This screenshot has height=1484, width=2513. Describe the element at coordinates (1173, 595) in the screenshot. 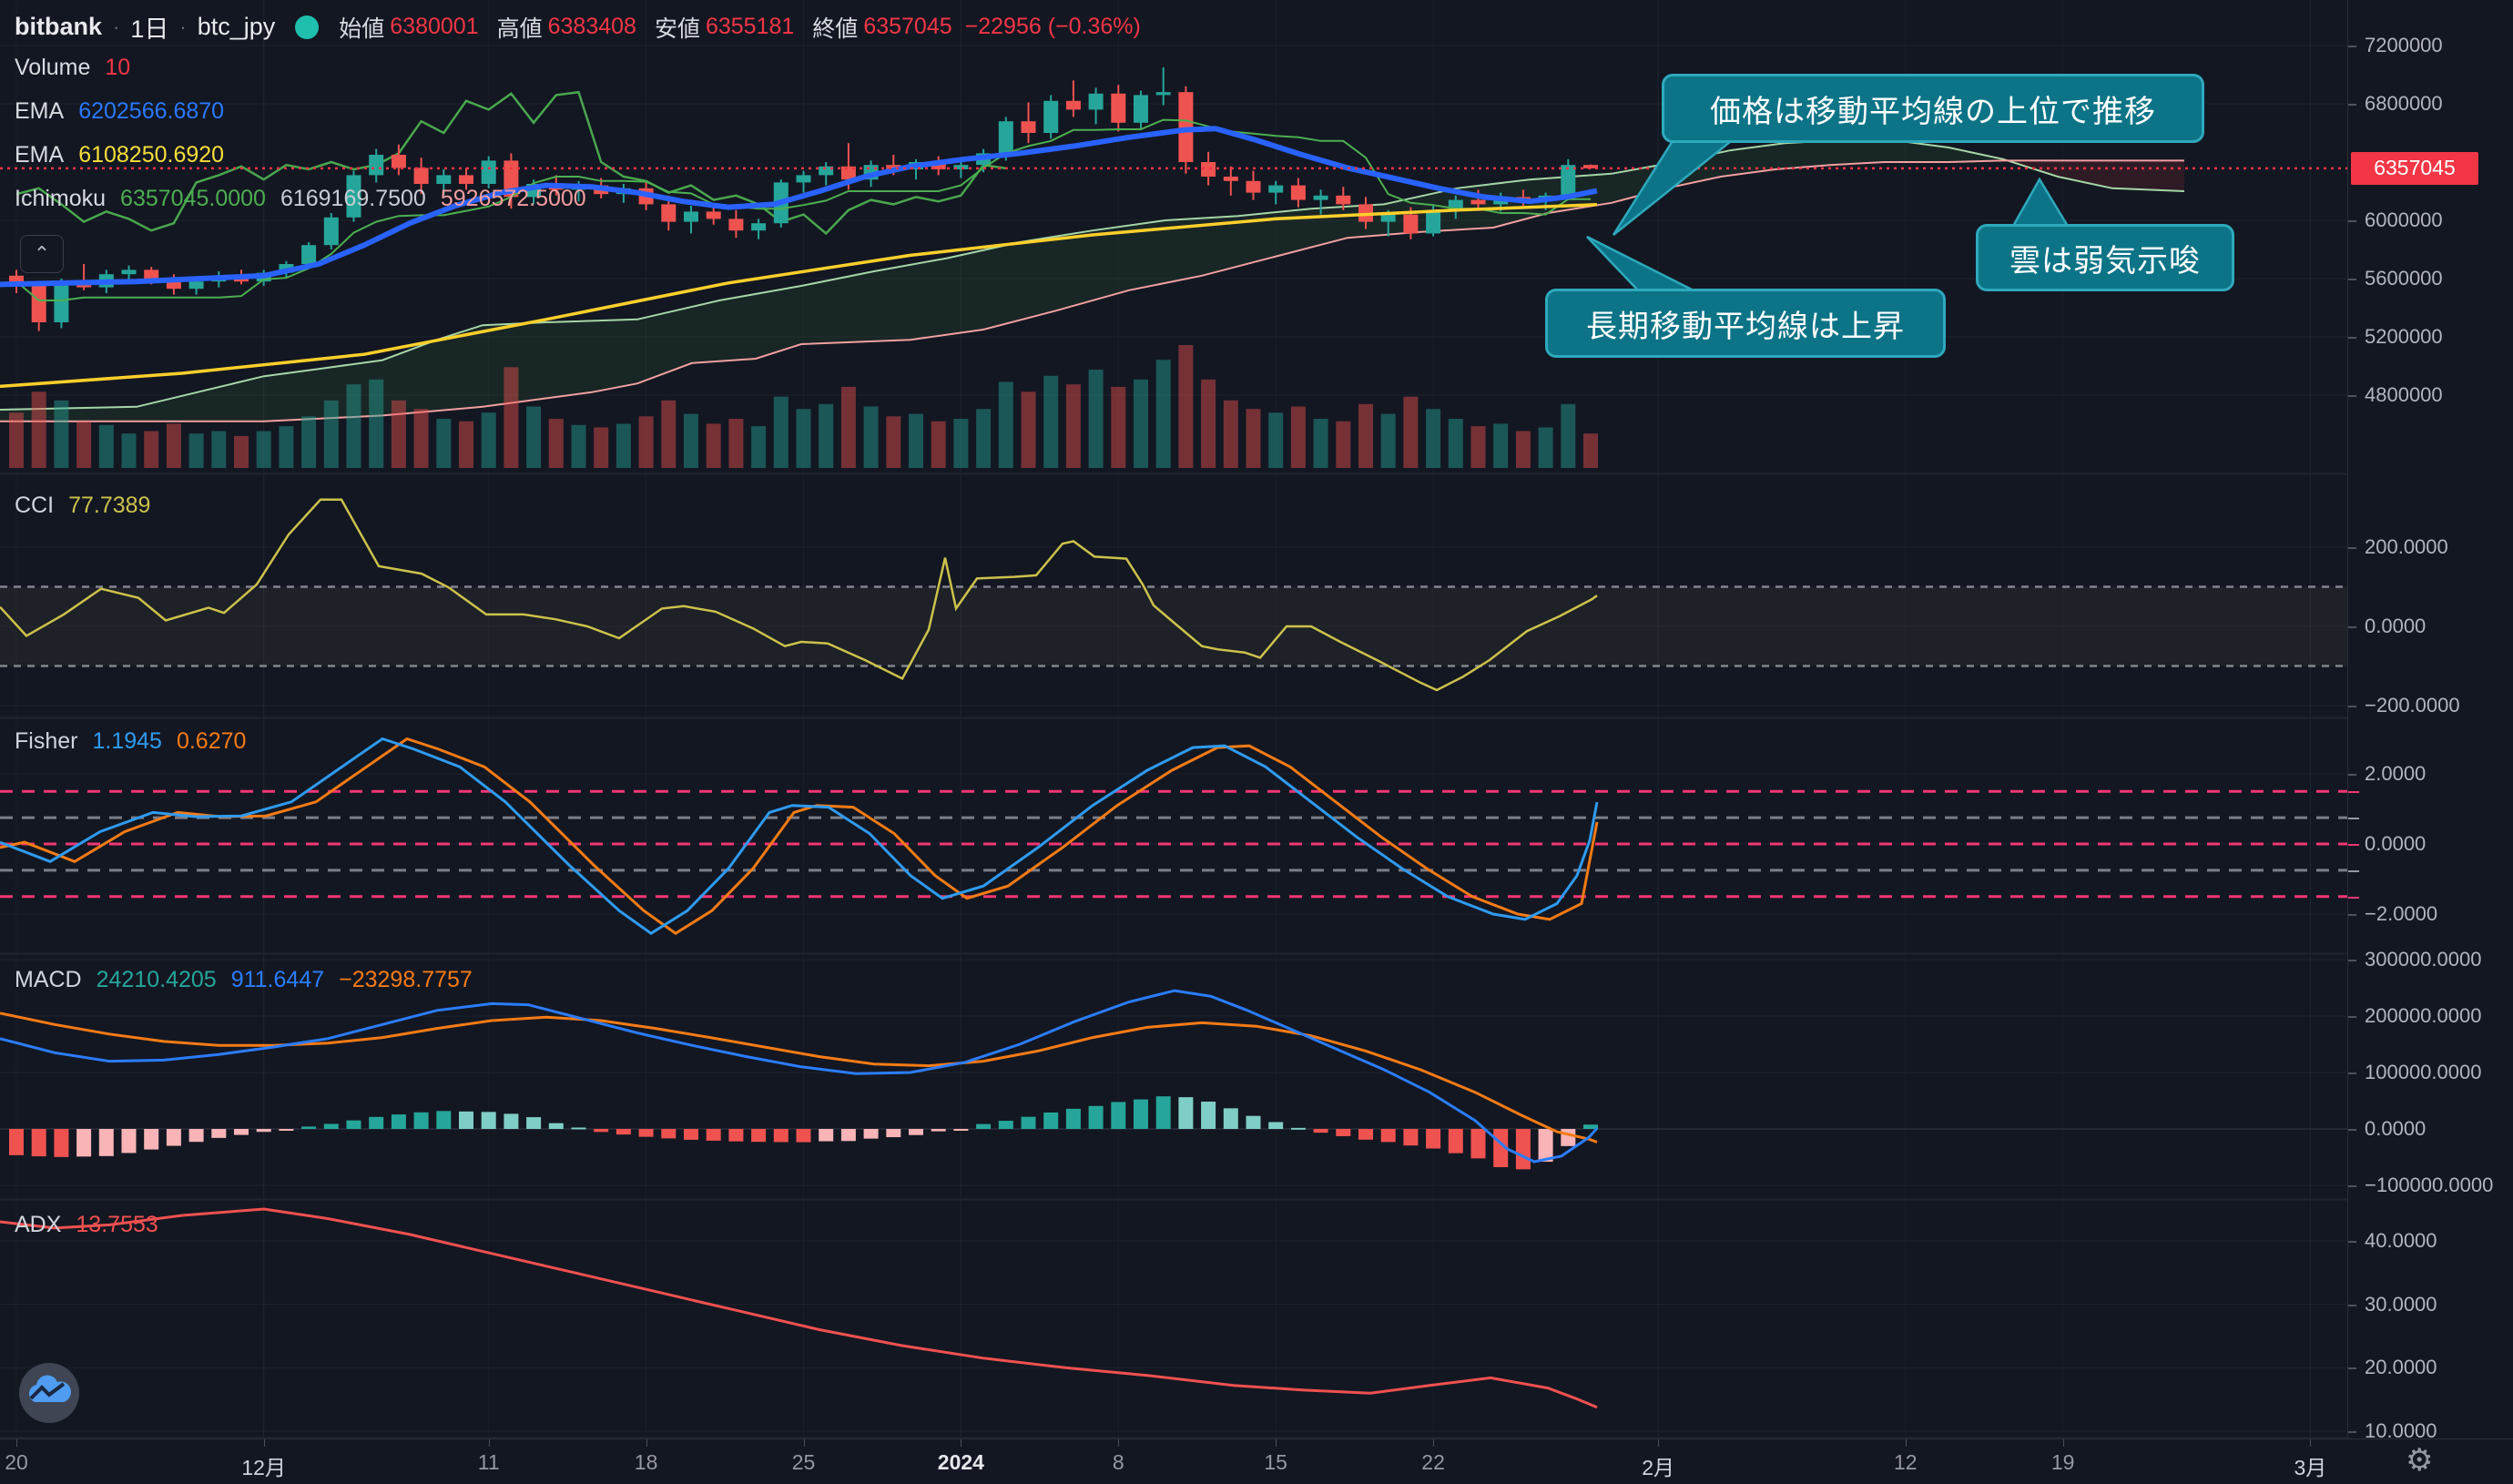

I see `cci-panel` at that location.